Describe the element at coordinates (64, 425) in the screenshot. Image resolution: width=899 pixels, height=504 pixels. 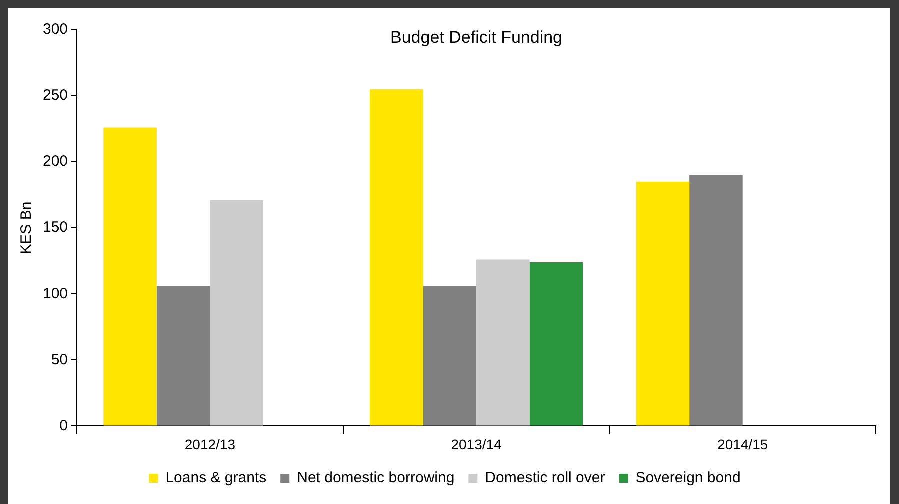
I see `y-tick-label: 0` at that location.